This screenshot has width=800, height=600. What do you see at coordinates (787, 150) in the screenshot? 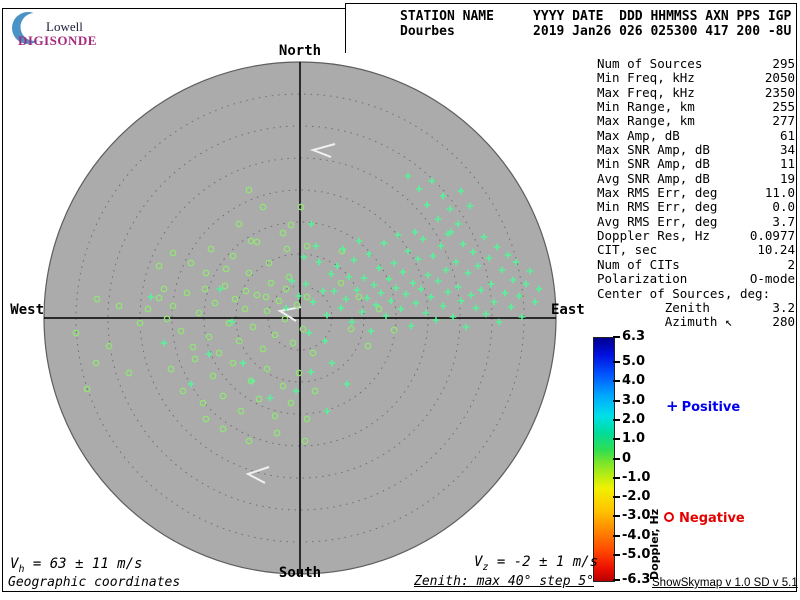
I see `stat-value: 34` at bounding box center [787, 150].